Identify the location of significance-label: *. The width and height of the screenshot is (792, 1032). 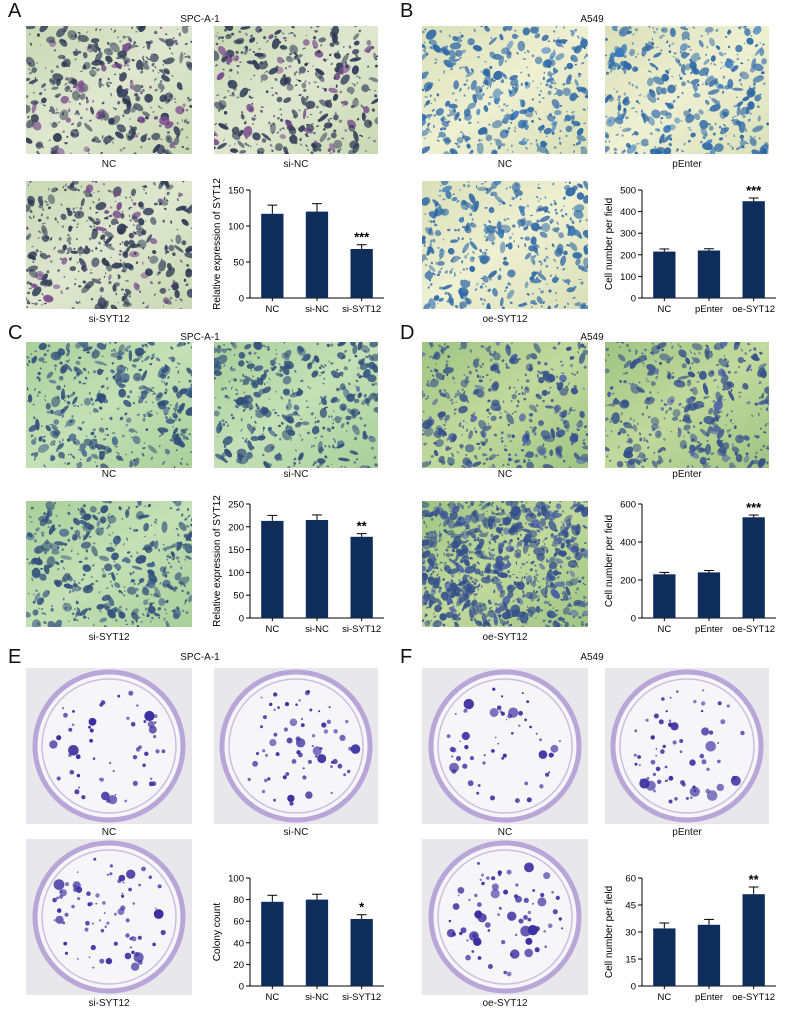
(362, 907).